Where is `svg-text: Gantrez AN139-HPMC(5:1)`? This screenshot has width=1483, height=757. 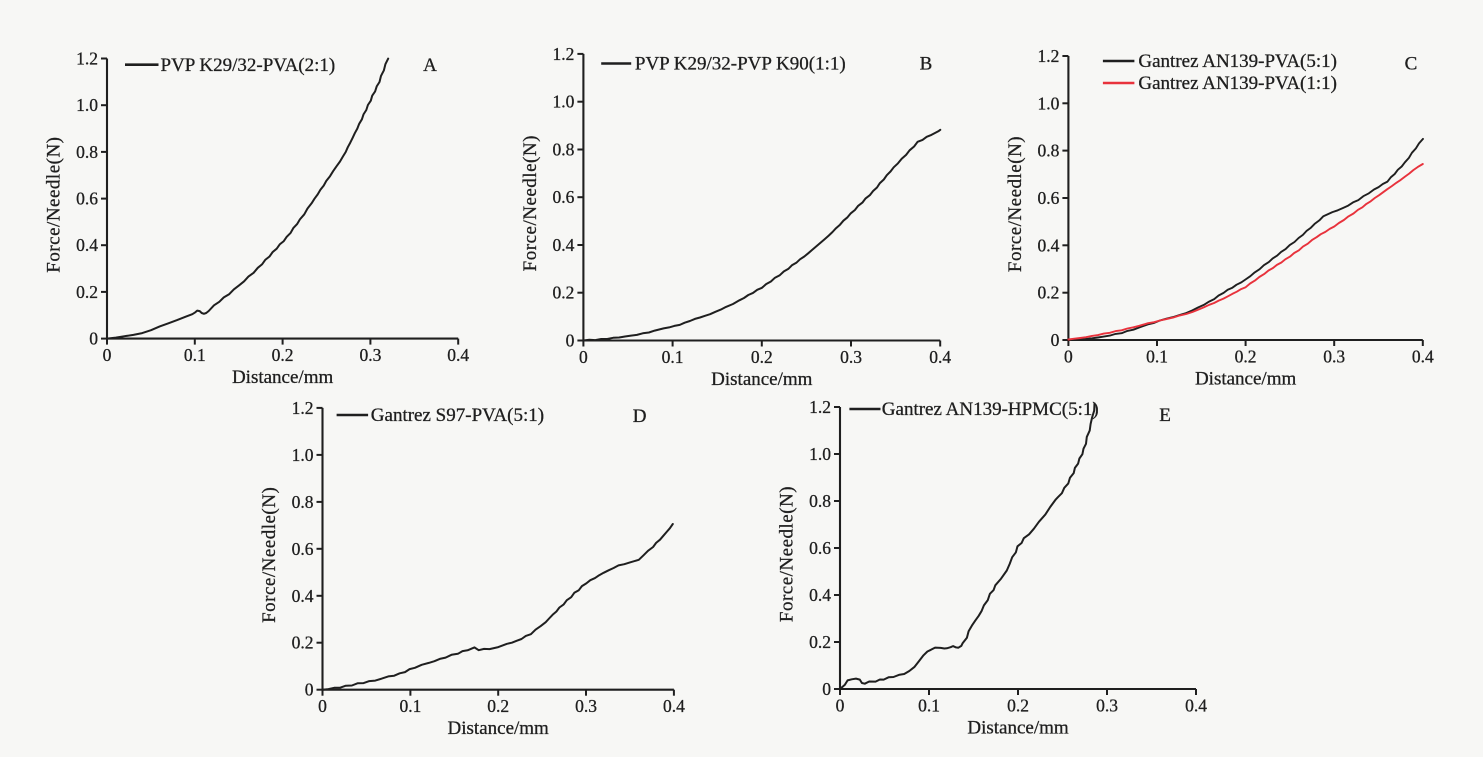 svg-text: Gantrez AN139-HPMC(5:1) is located at coordinates (990, 409).